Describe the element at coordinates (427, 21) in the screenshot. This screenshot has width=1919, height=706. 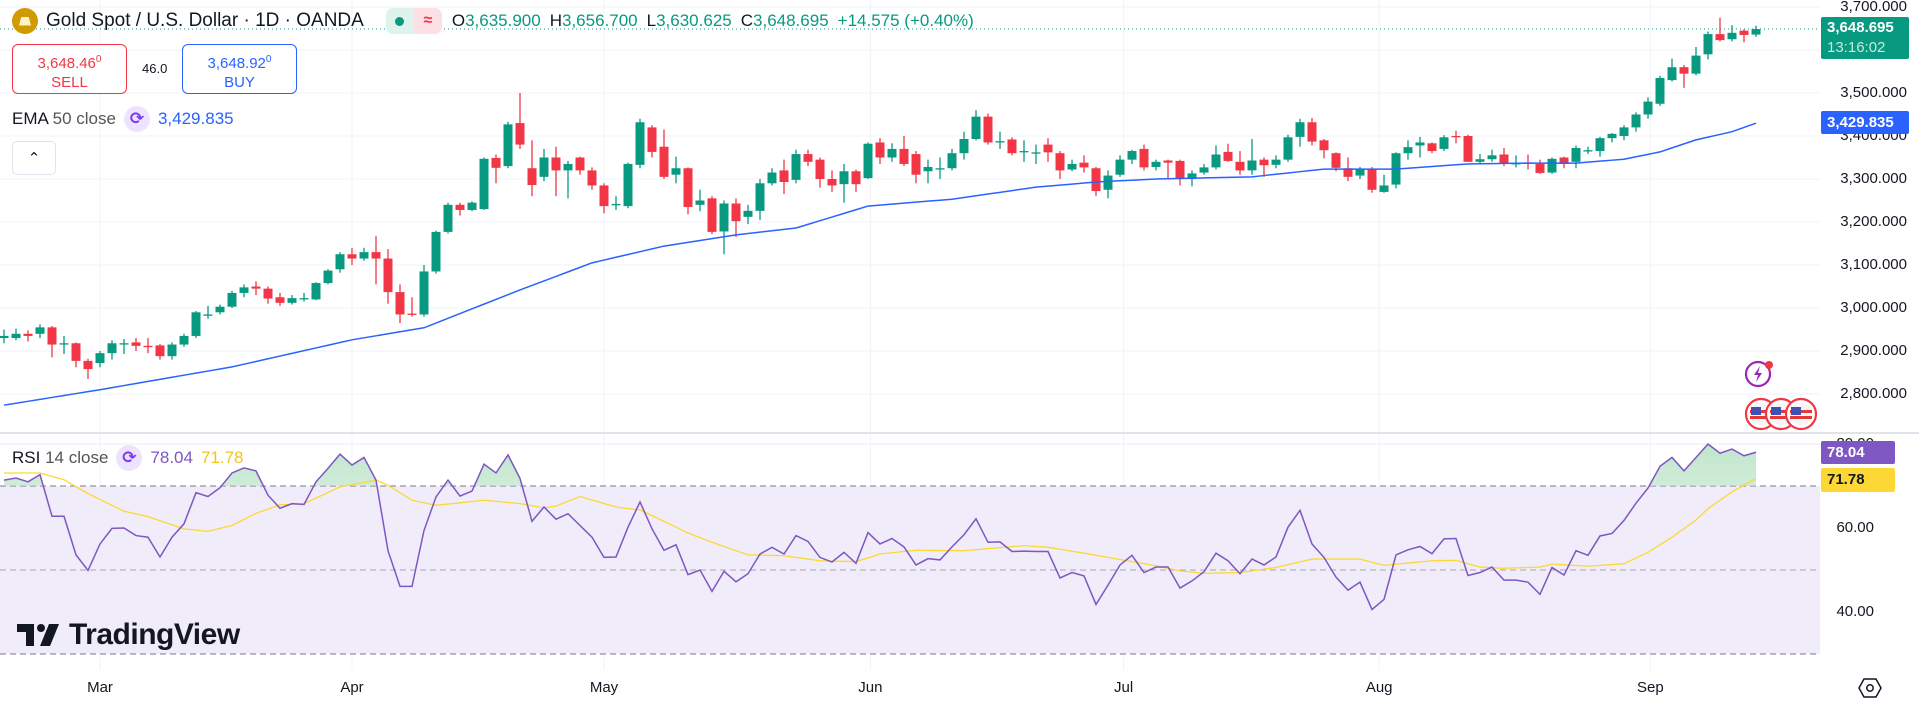
I see `delayed-data-icon: ≈` at that location.